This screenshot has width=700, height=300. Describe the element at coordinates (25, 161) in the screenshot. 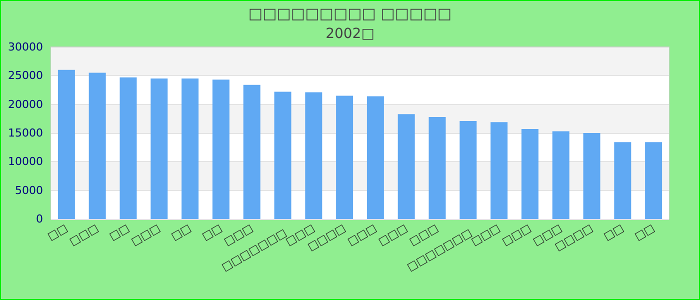

I see `y-tick-label: 10000` at that location.